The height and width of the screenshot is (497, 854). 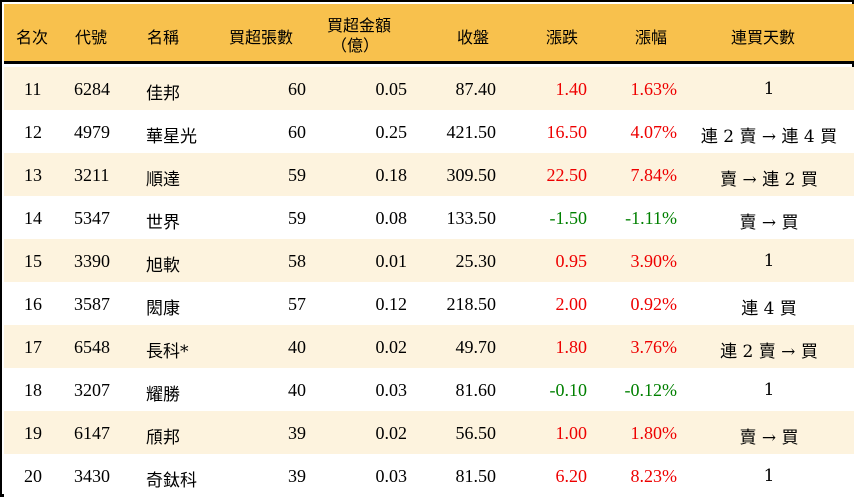 I want to click on rank-cell: 18, so click(x=33, y=390).